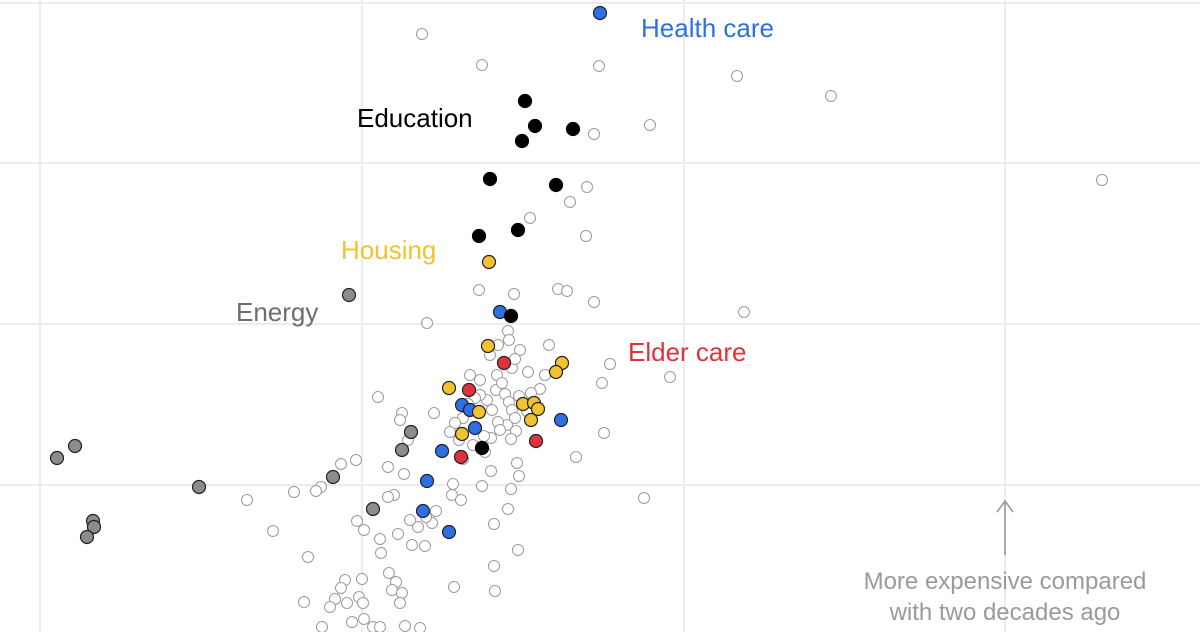 This screenshot has width=1200, height=632. What do you see at coordinates (388, 250) in the screenshot?
I see `housing-label: Housing` at bounding box center [388, 250].